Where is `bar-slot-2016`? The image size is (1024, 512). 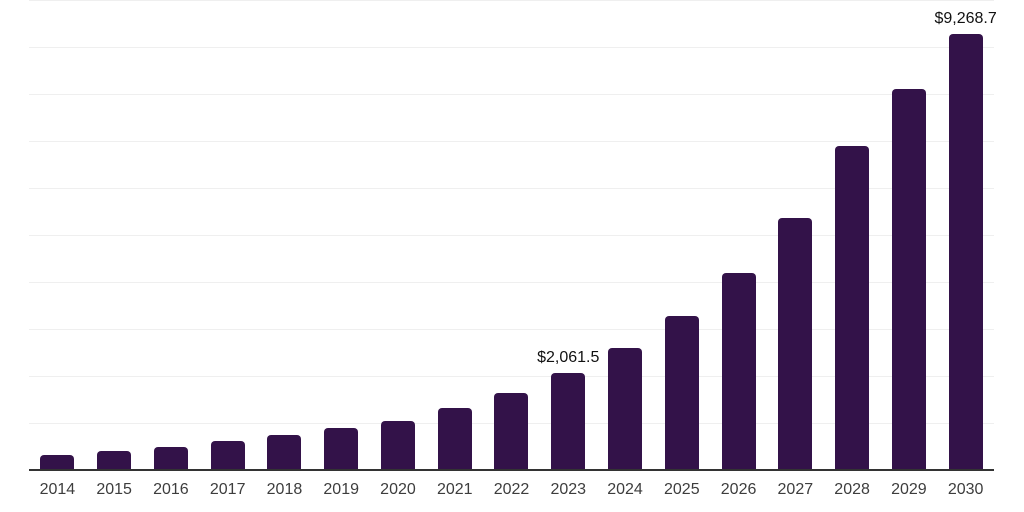 bar-slot-2016 is located at coordinates (171, 235).